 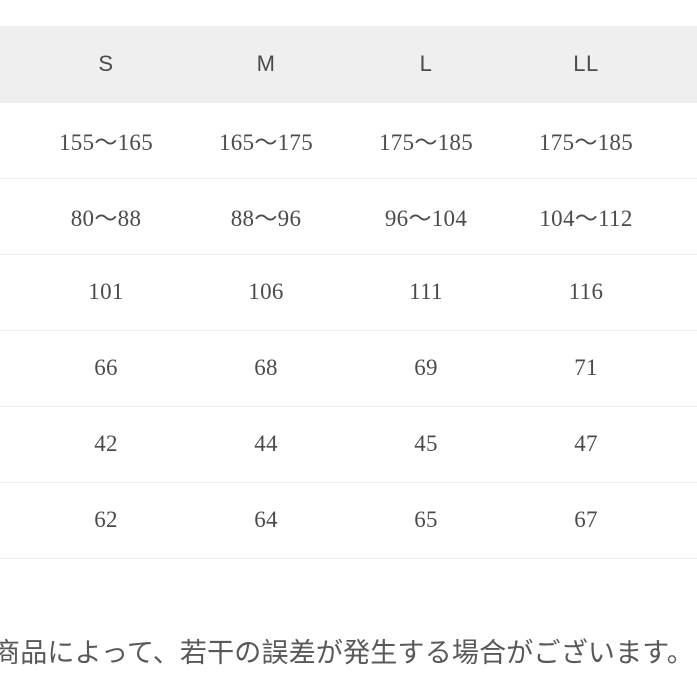 What do you see at coordinates (266, 140) in the screenshot?
I see `cell-value: 165～175` at bounding box center [266, 140].